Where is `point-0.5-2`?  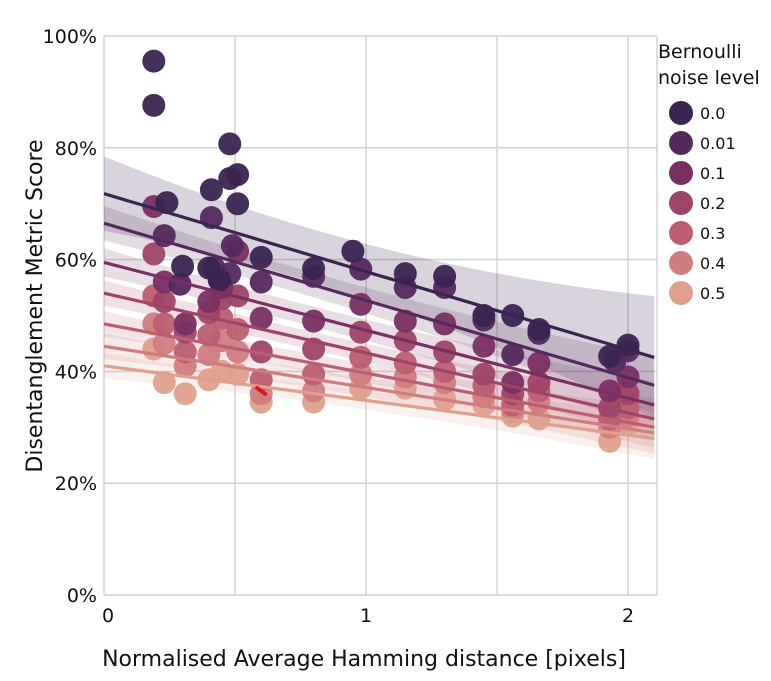 point-0.5-2 is located at coordinates (185, 394).